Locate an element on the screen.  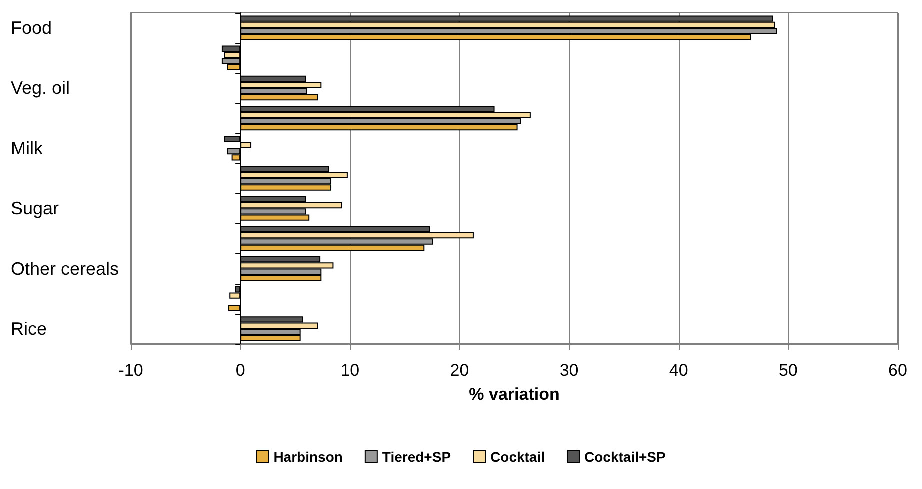
y-tick-label: Sugar is located at coordinates (35, 208).